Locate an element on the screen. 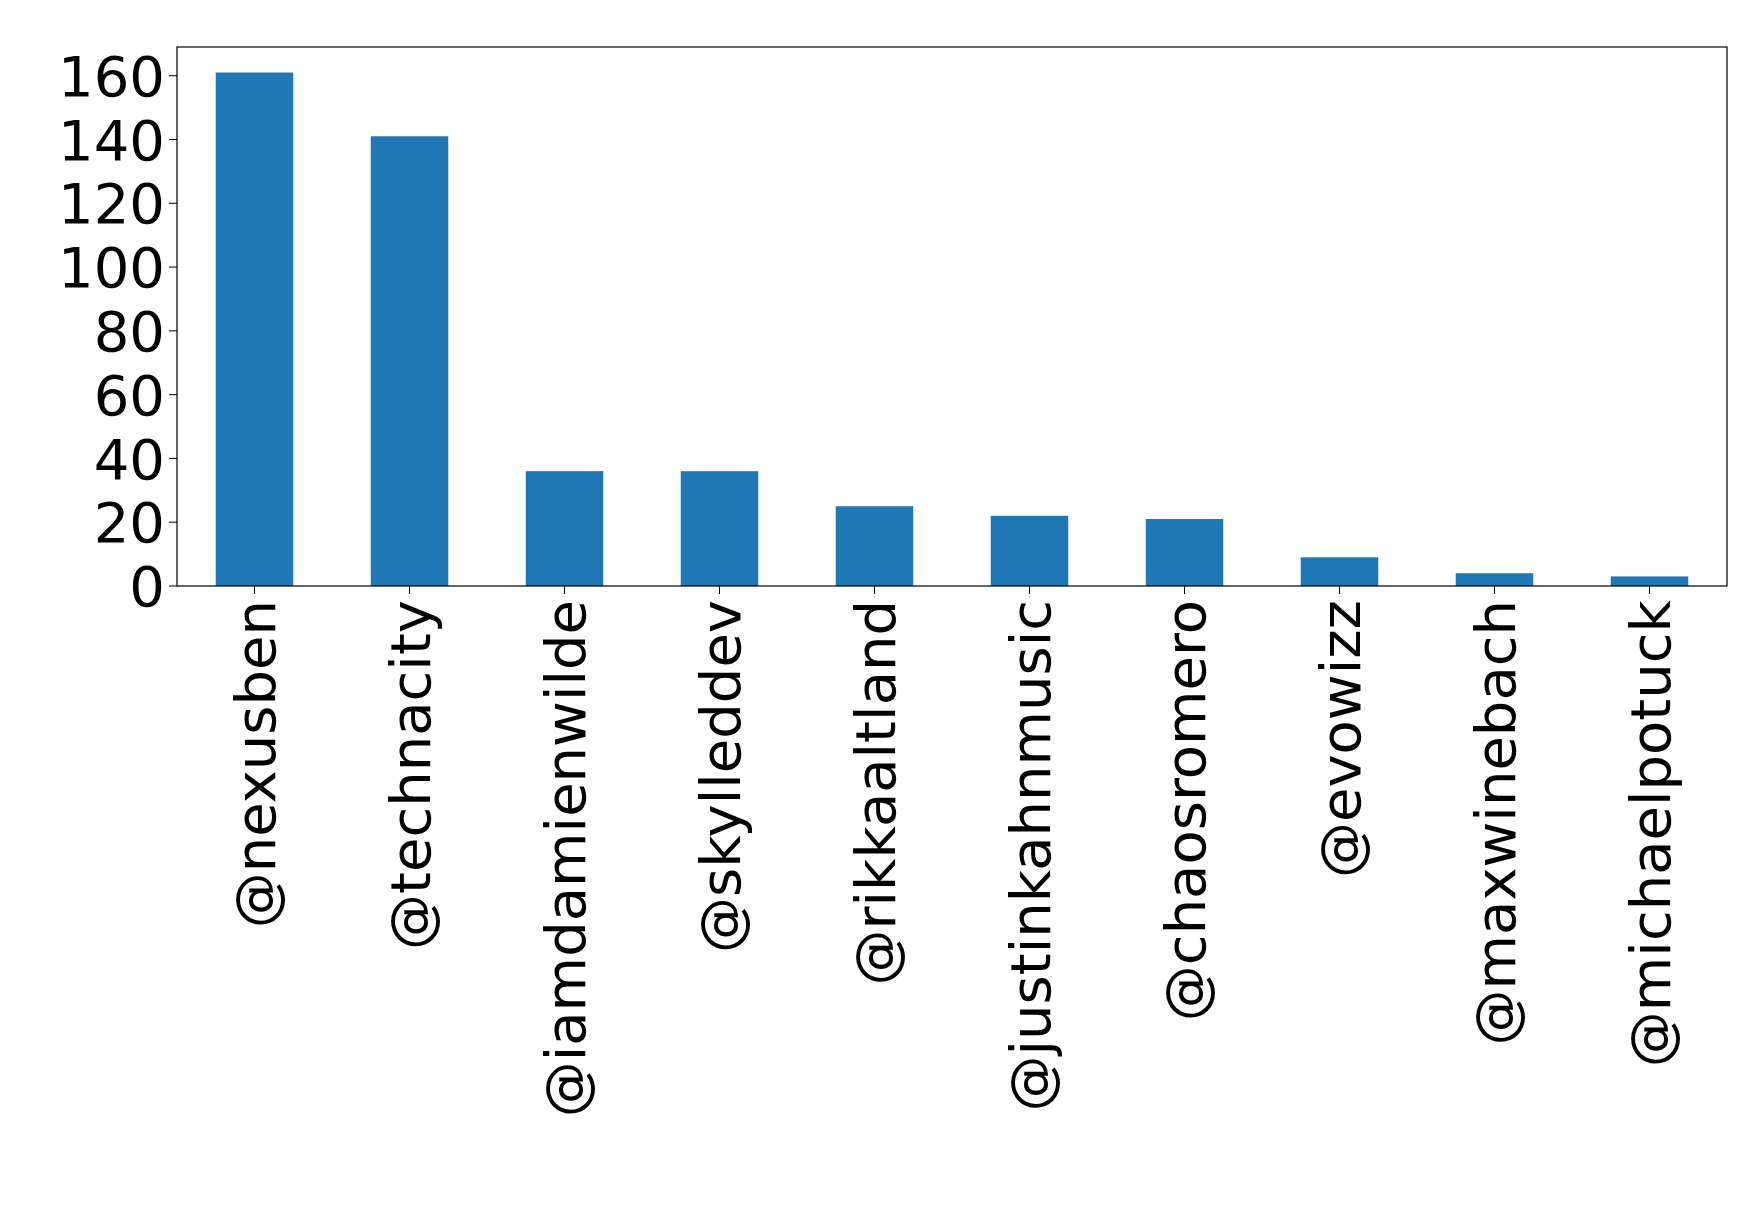 The image size is (1758, 1205). x-tick-label: @maxwinebach is located at coordinates (1495, 823).